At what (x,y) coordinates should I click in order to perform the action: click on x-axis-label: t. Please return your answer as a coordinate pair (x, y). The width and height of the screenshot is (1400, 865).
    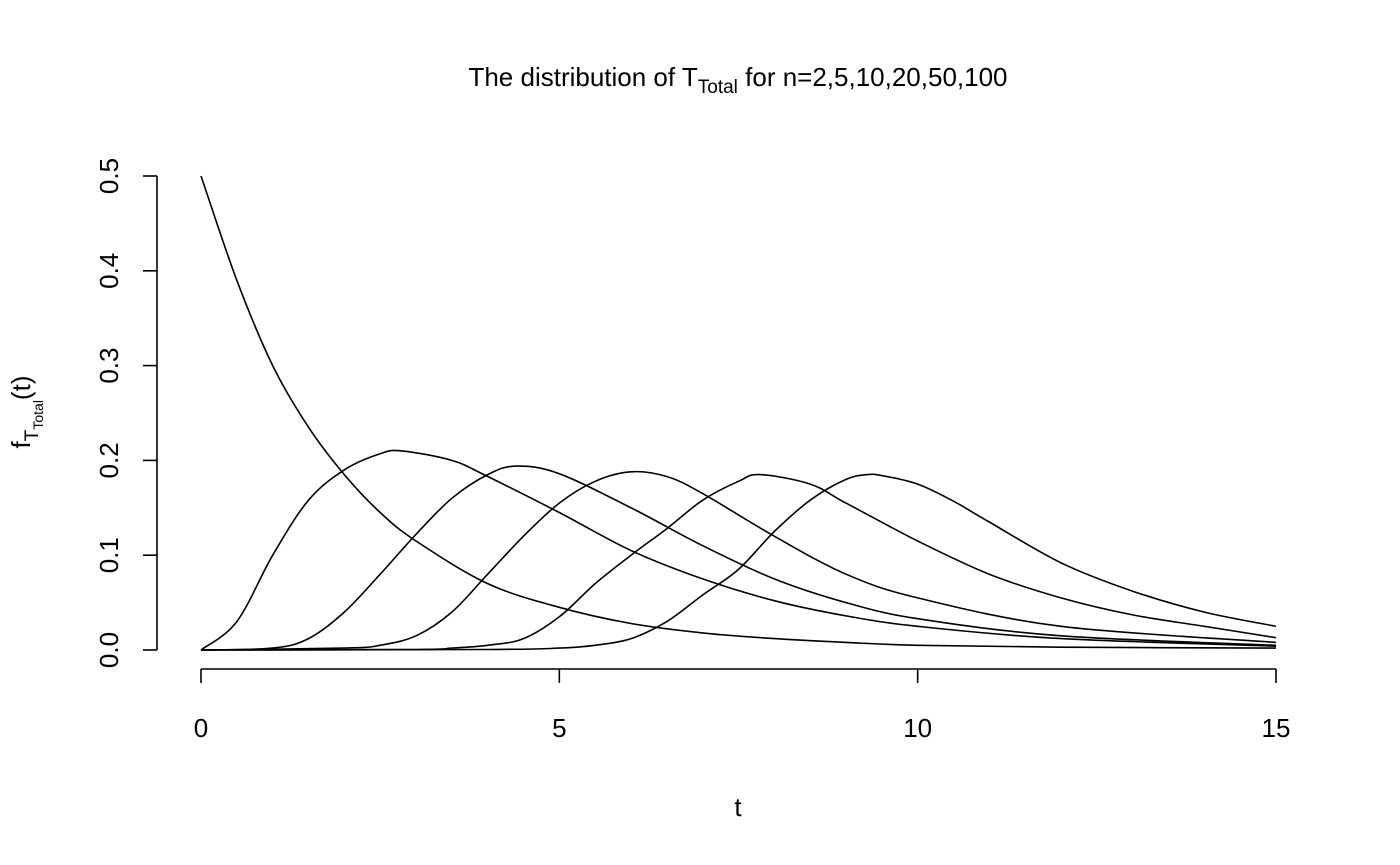
    Looking at the image, I should click on (738, 807).